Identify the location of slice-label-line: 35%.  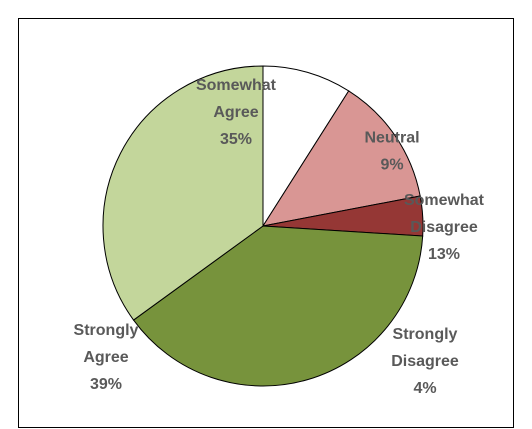
(236, 139).